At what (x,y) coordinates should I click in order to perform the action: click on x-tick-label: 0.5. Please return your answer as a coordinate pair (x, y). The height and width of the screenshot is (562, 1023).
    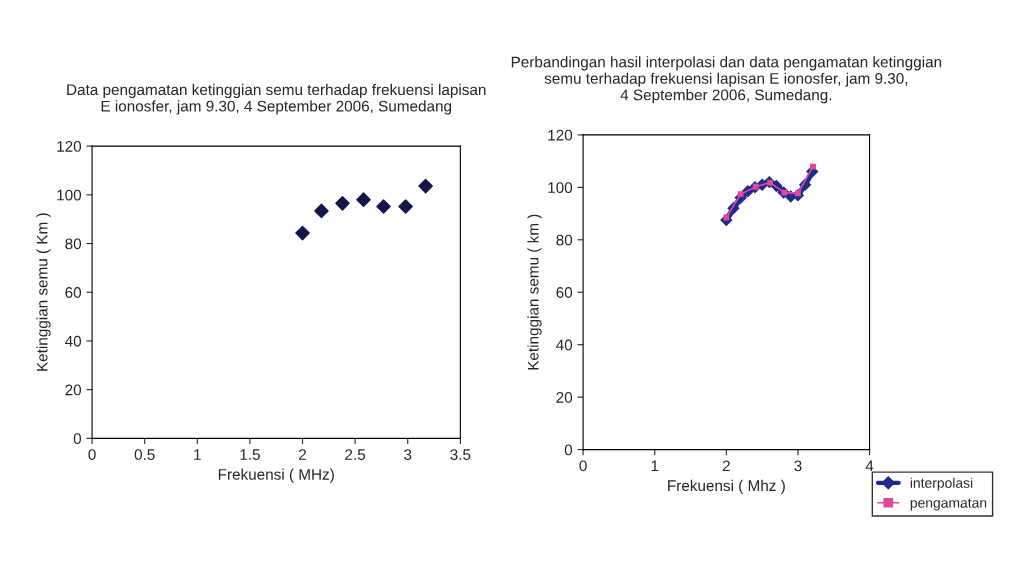
    Looking at the image, I should click on (144, 454).